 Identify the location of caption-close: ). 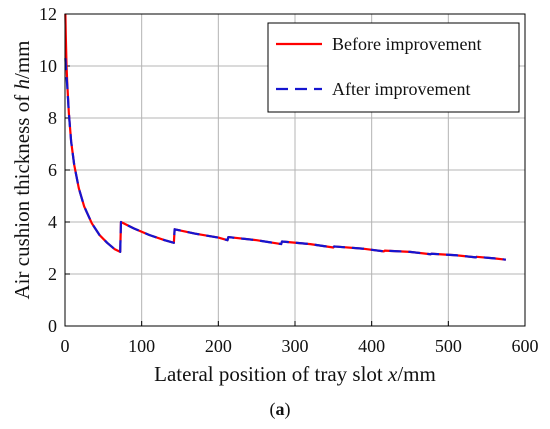
(288, 409).